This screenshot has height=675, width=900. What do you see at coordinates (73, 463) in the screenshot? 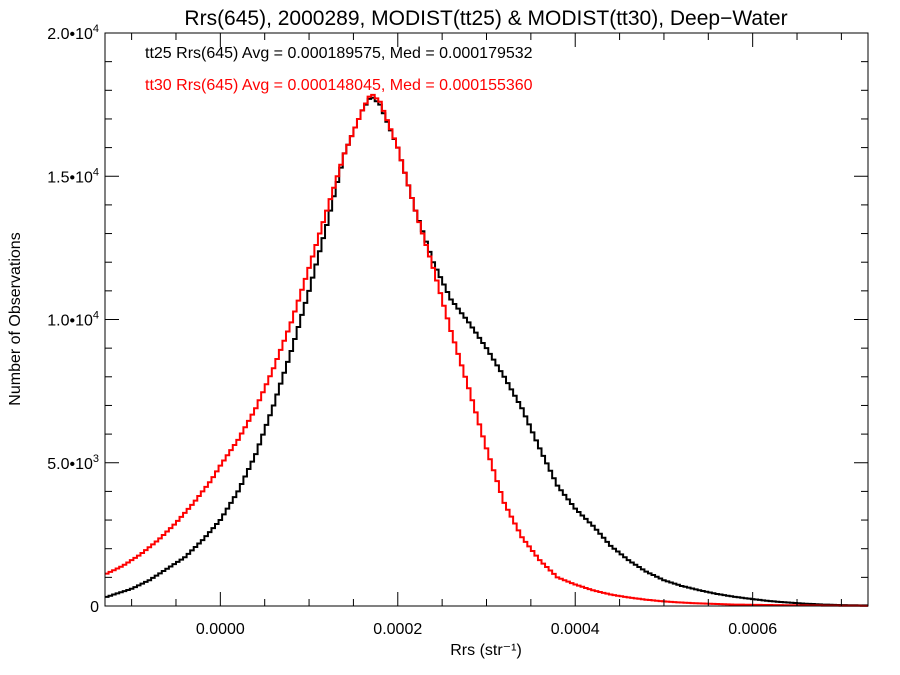
I see `y-tick-label: 5.0•103` at bounding box center [73, 463].